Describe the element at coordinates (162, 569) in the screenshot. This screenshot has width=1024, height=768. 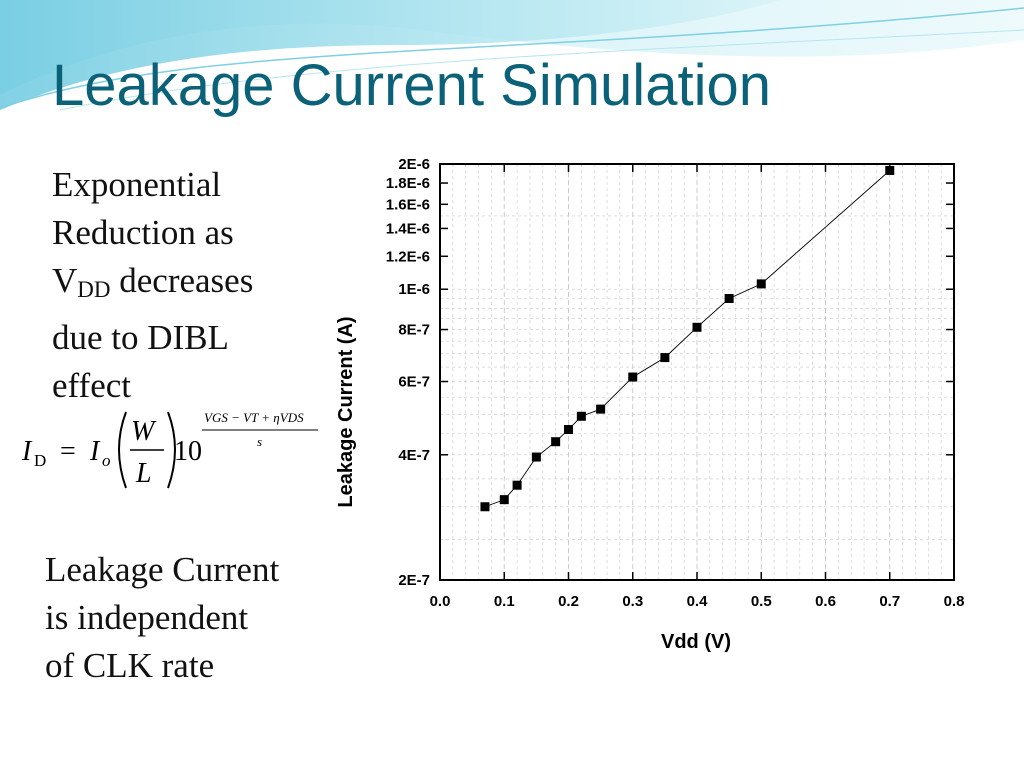
I see `text-line: Leakage Current` at that location.